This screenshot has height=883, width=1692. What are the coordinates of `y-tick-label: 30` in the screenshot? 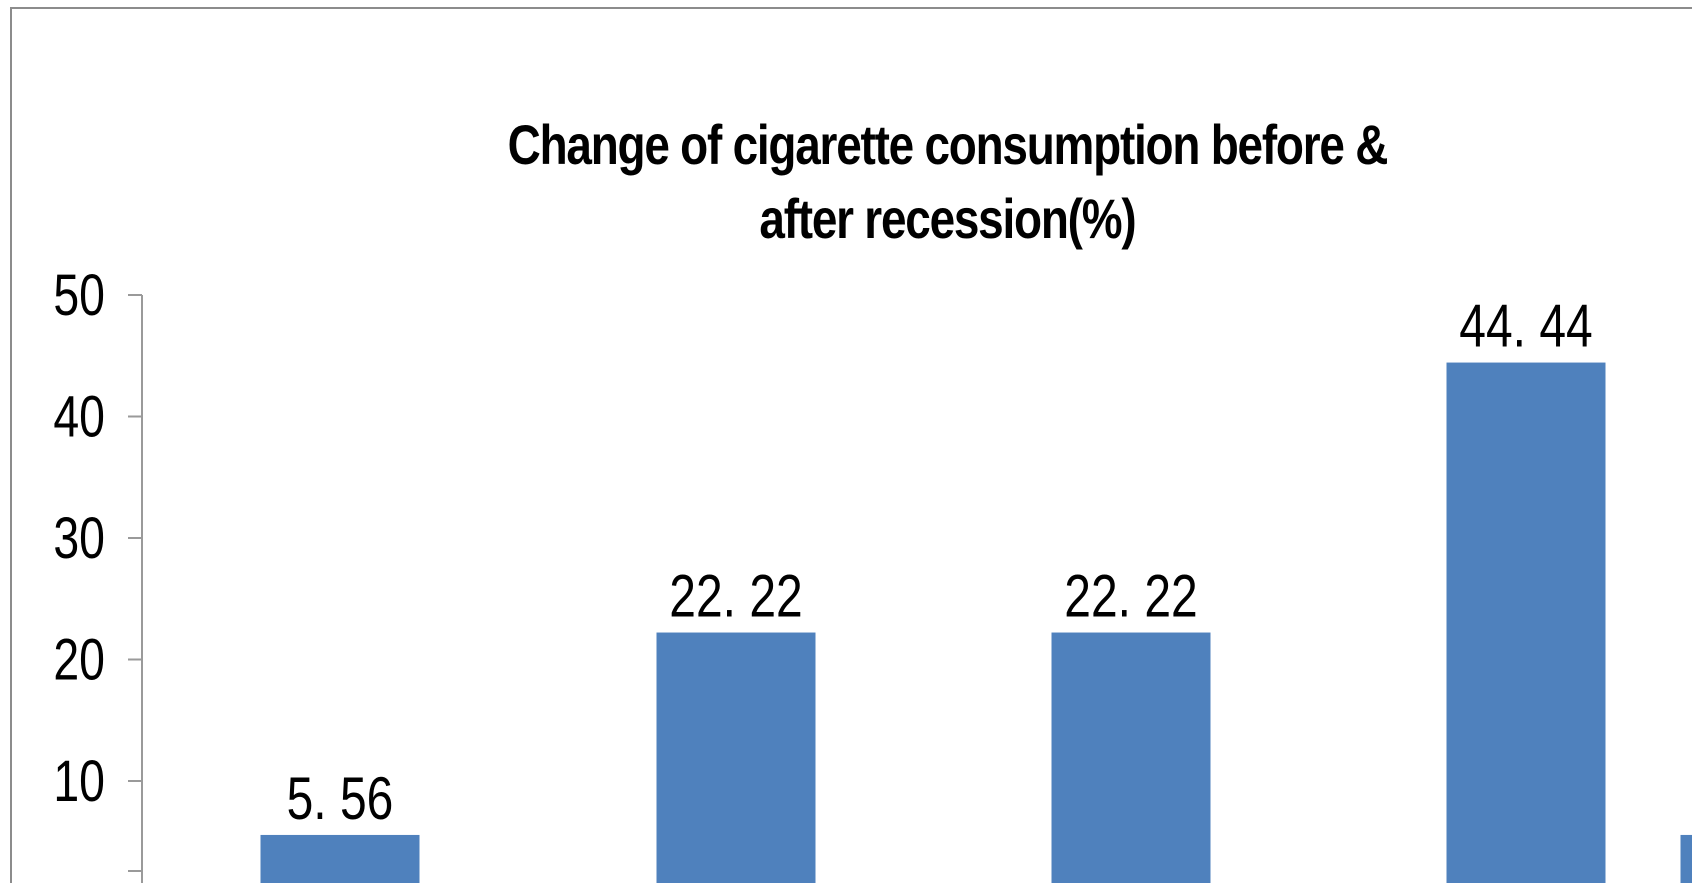 It's located at (79, 538).